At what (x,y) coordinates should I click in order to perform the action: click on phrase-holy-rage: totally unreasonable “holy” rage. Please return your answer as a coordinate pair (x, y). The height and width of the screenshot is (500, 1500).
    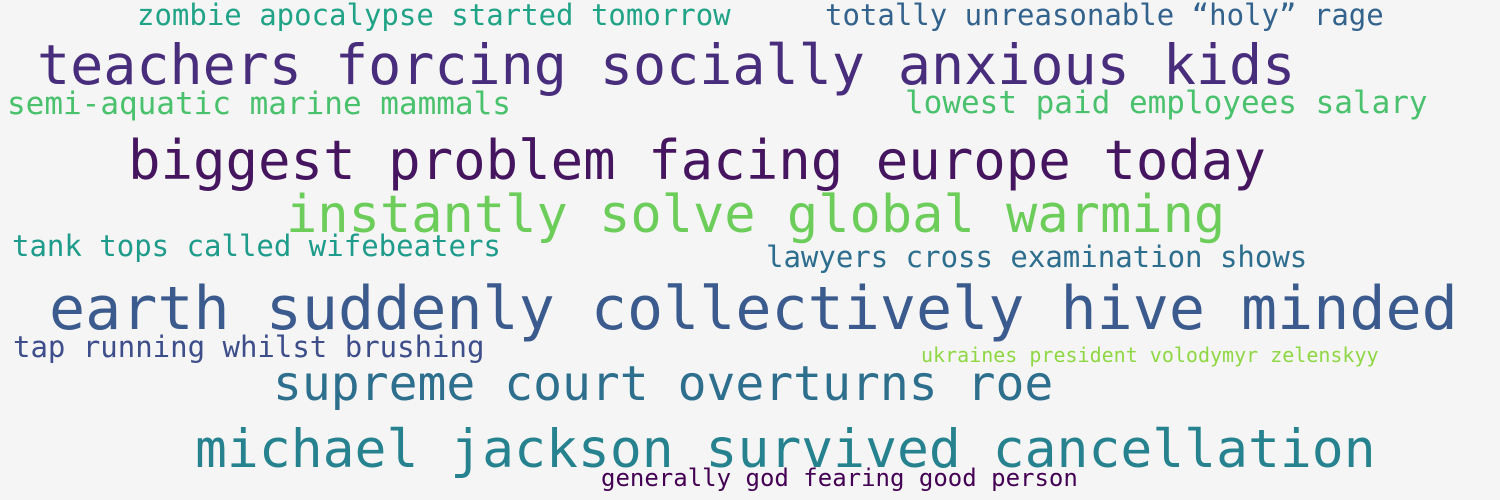
    Looking at the image, I should click on (1104, 16).